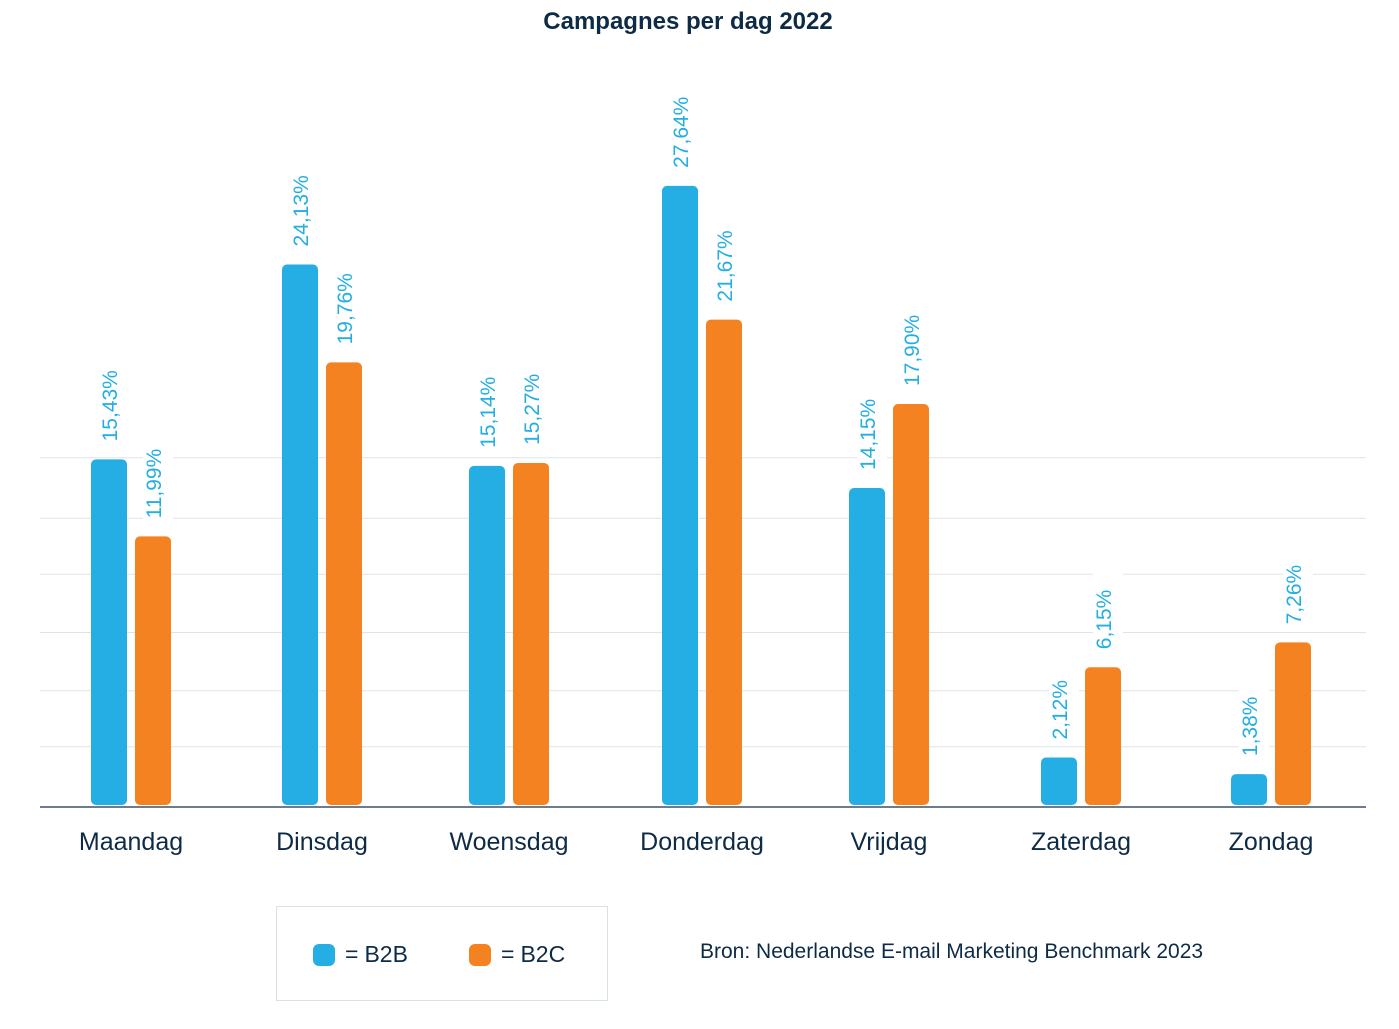  I want to click on legend-swatch-b2c, so click(480, 954).